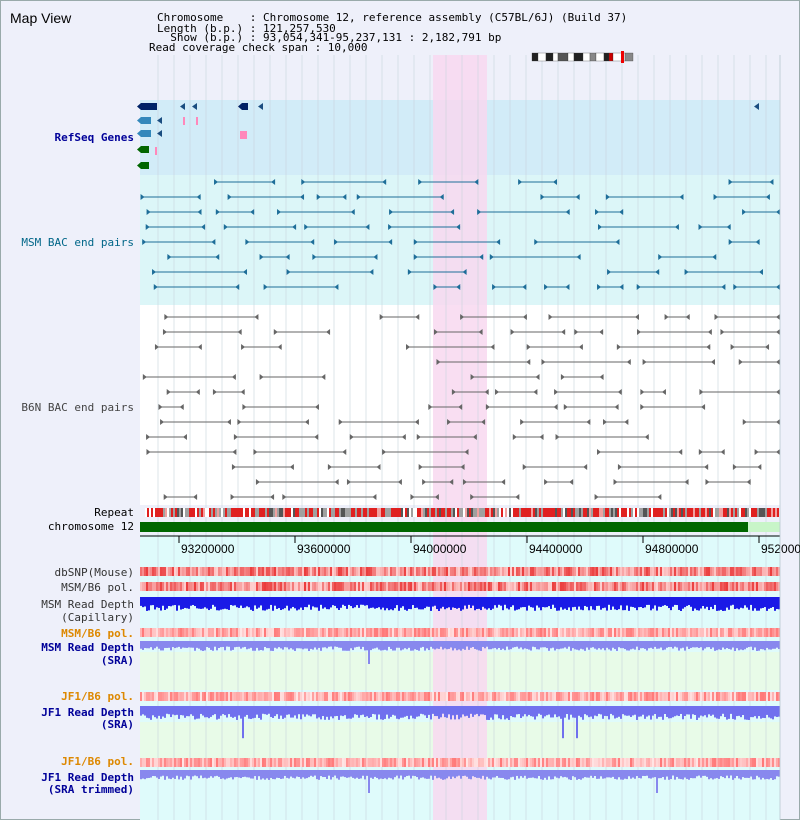 The image size is (800, 820). What do you see at coordinates (90, 526) in the screenshot?
I see `chromosome-label: chromosome 12` at bounding box center [90, 526].